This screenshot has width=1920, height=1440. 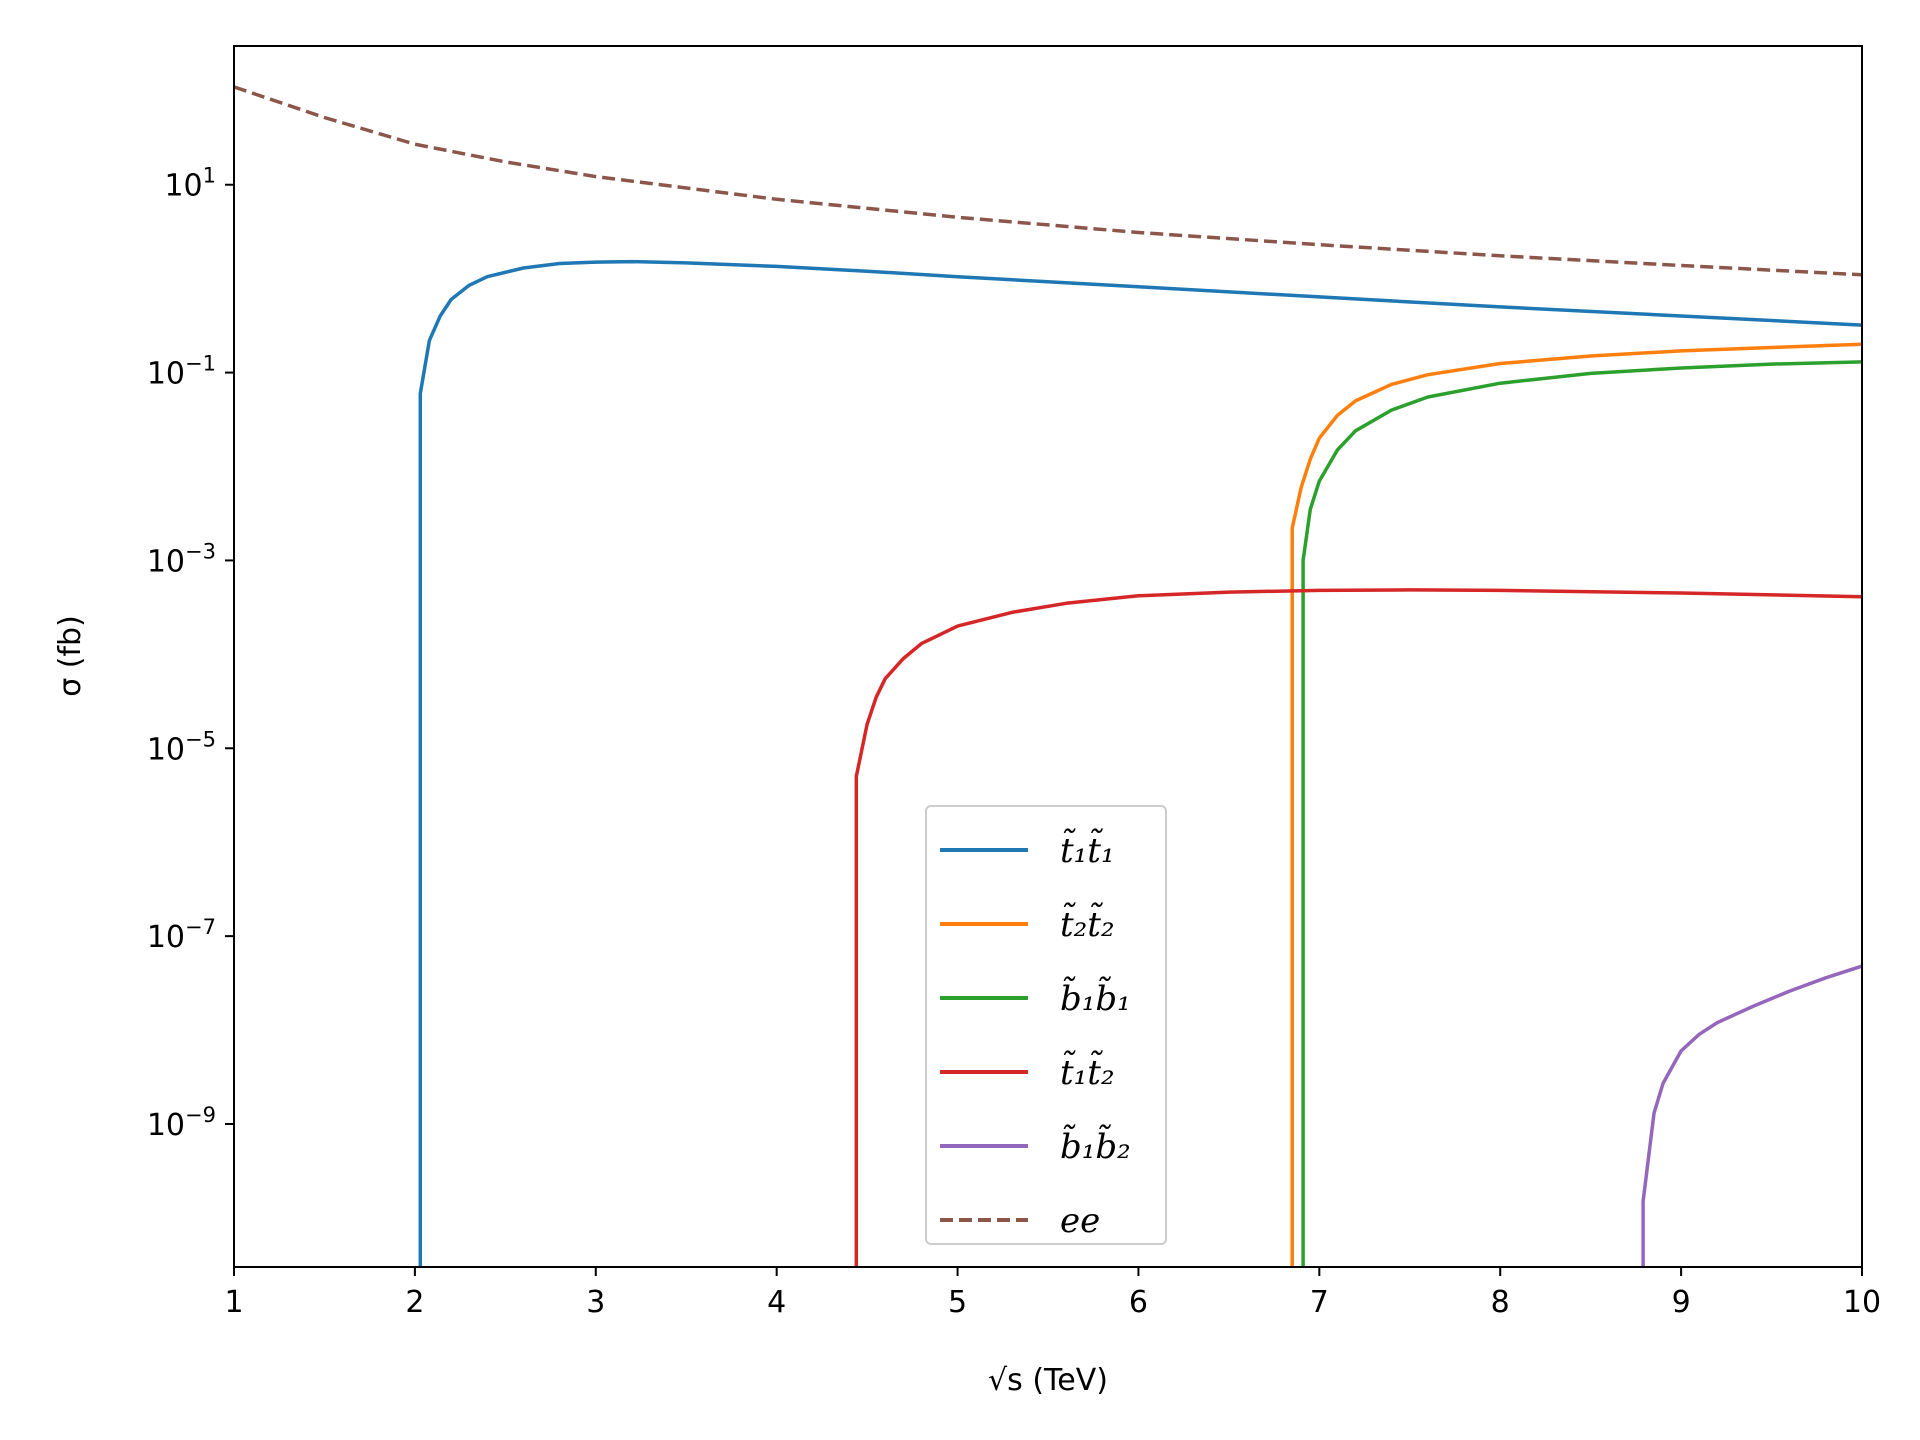 I want to click on legend-label: b̃₁b̃₂, so click(x=1095, y=1145).